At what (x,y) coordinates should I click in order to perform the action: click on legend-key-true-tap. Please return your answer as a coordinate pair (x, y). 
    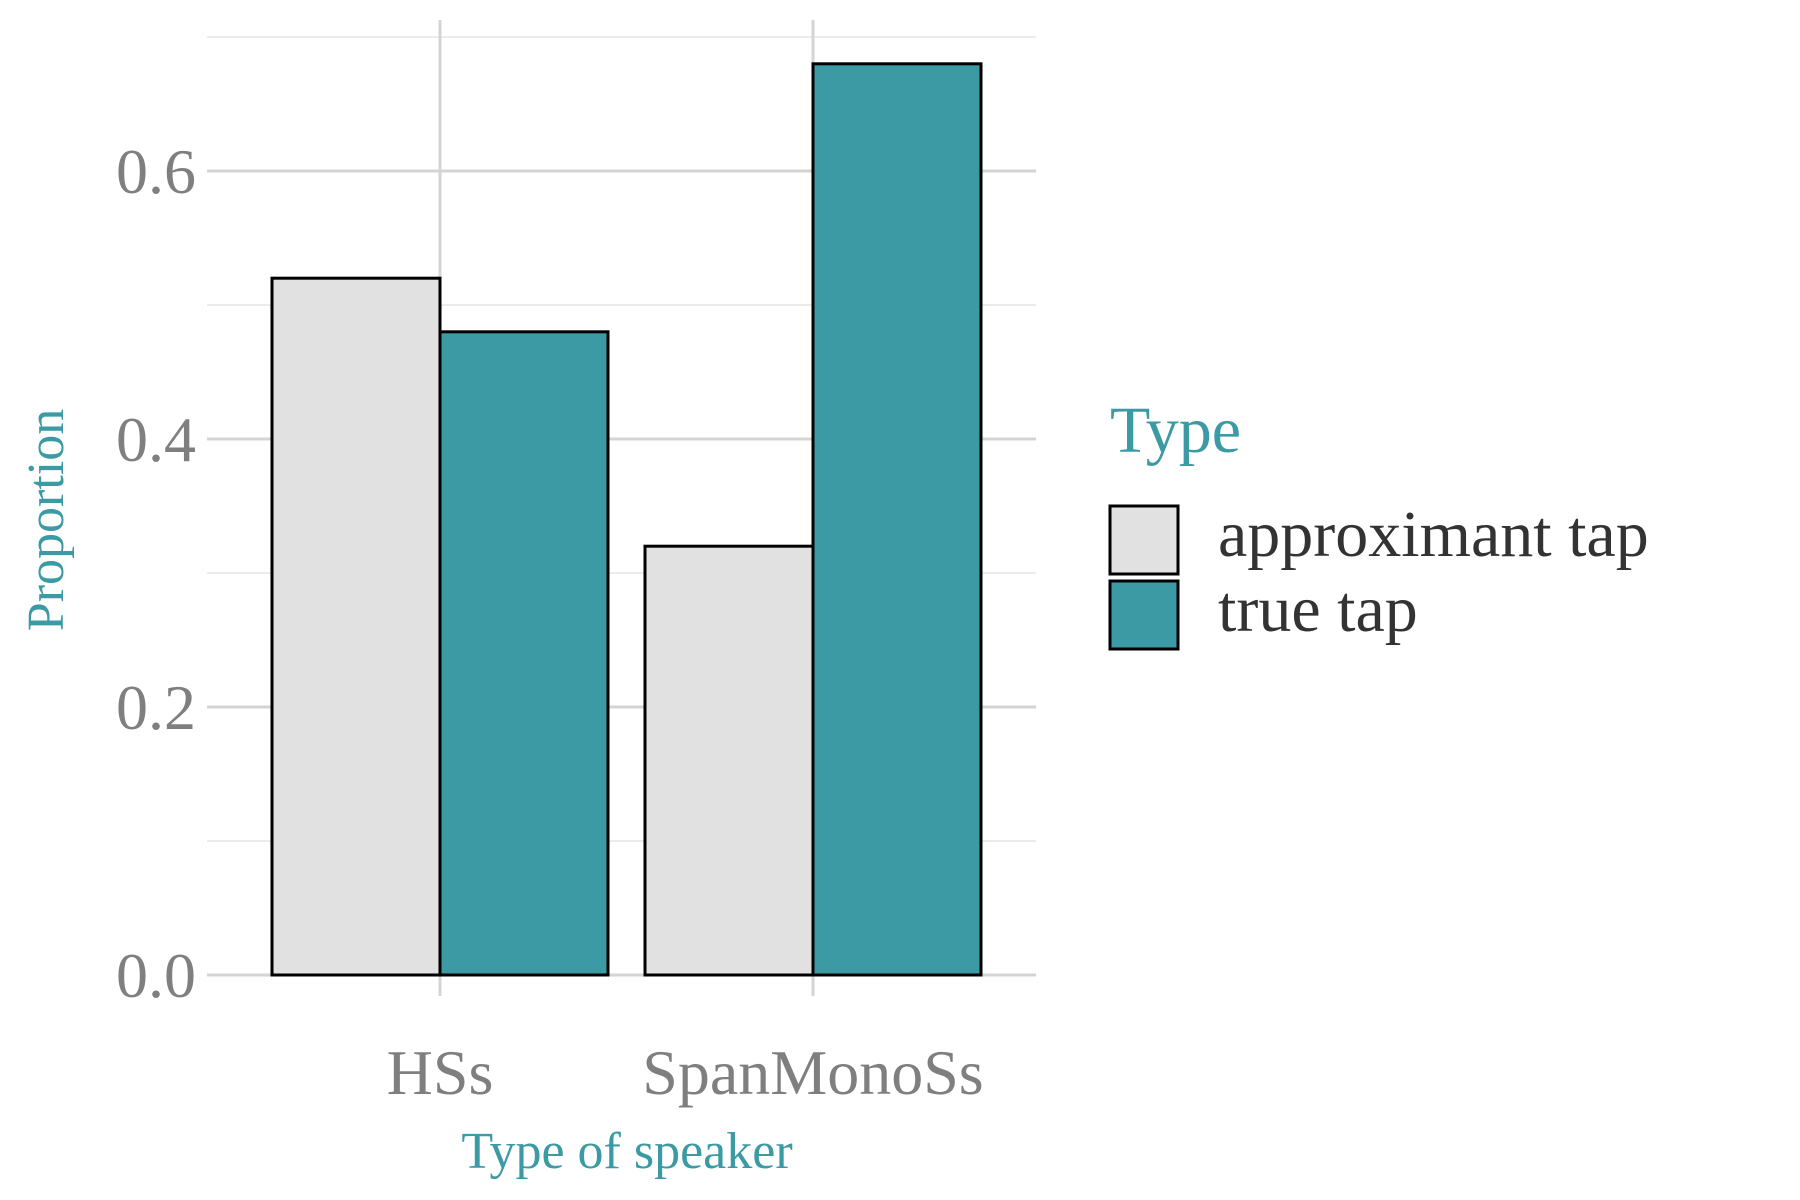
    Looking at the image, I should click on (1144, 615).